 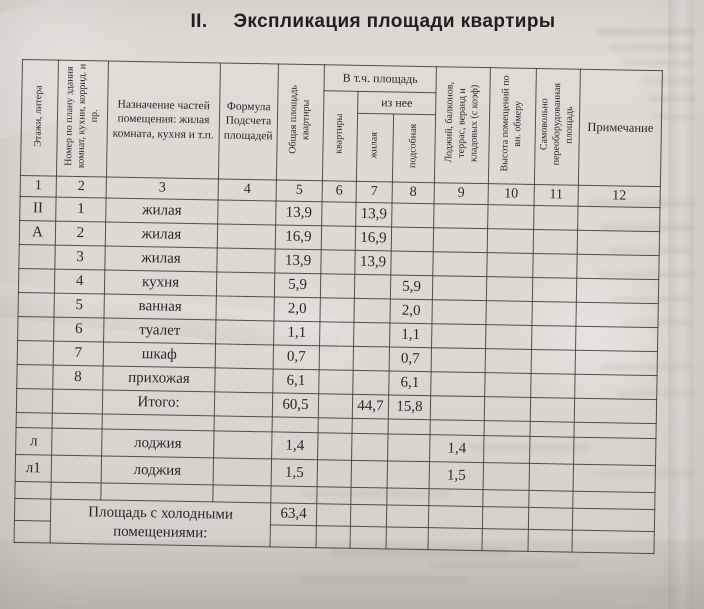 What do you see at coordinates (248, 121) in the screenshot?
I see `header-area-formula: Формула Подсчета площадей` at bounding box center [248, 121].